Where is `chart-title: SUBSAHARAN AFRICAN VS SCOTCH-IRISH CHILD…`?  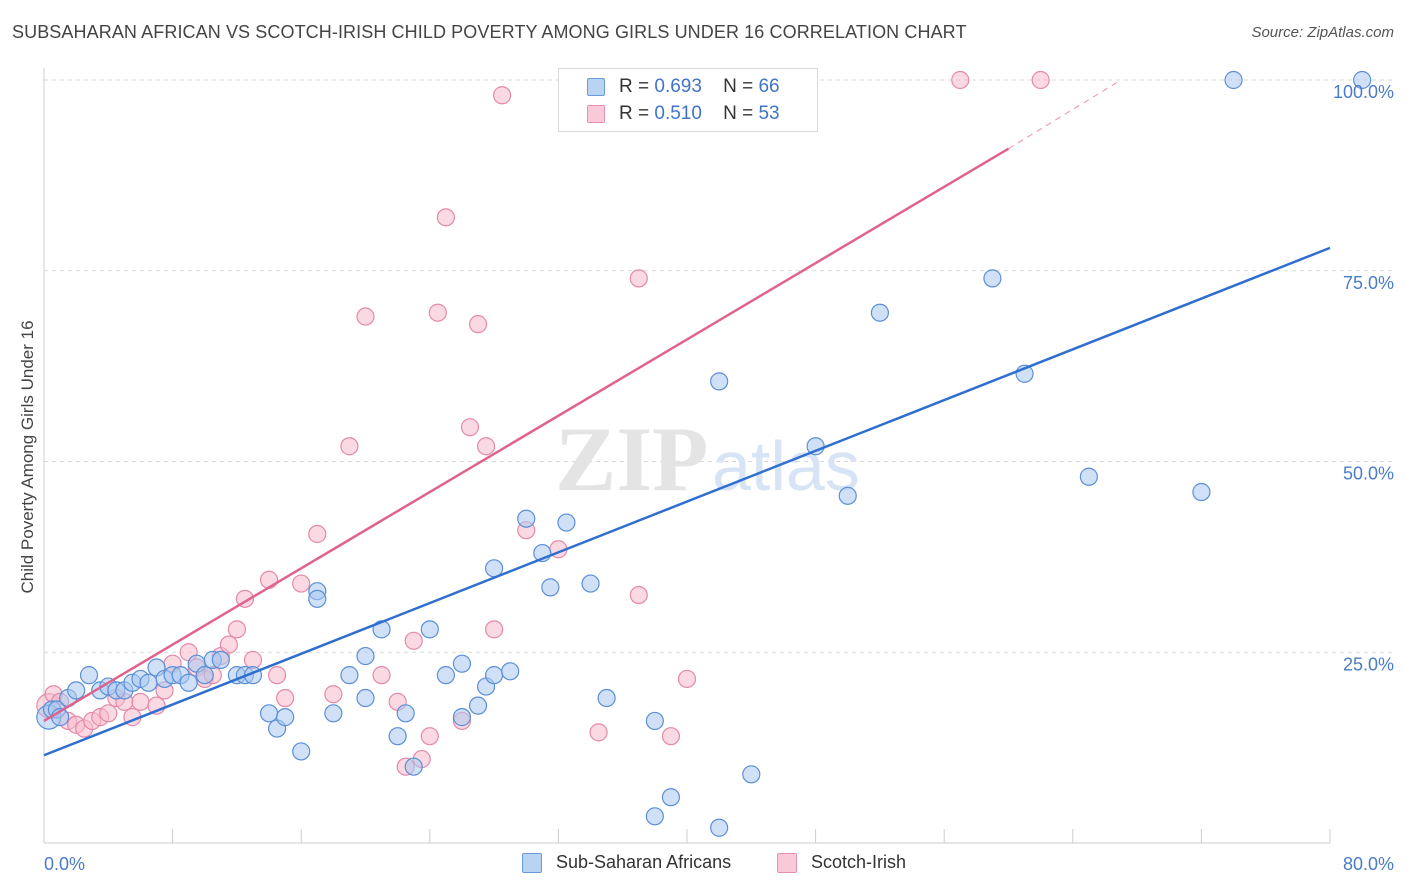
chart-title: SUBSAHARAN AFRICAN VS SCOTCH-IRISH CHILD… is located at coordinates (489, 32).